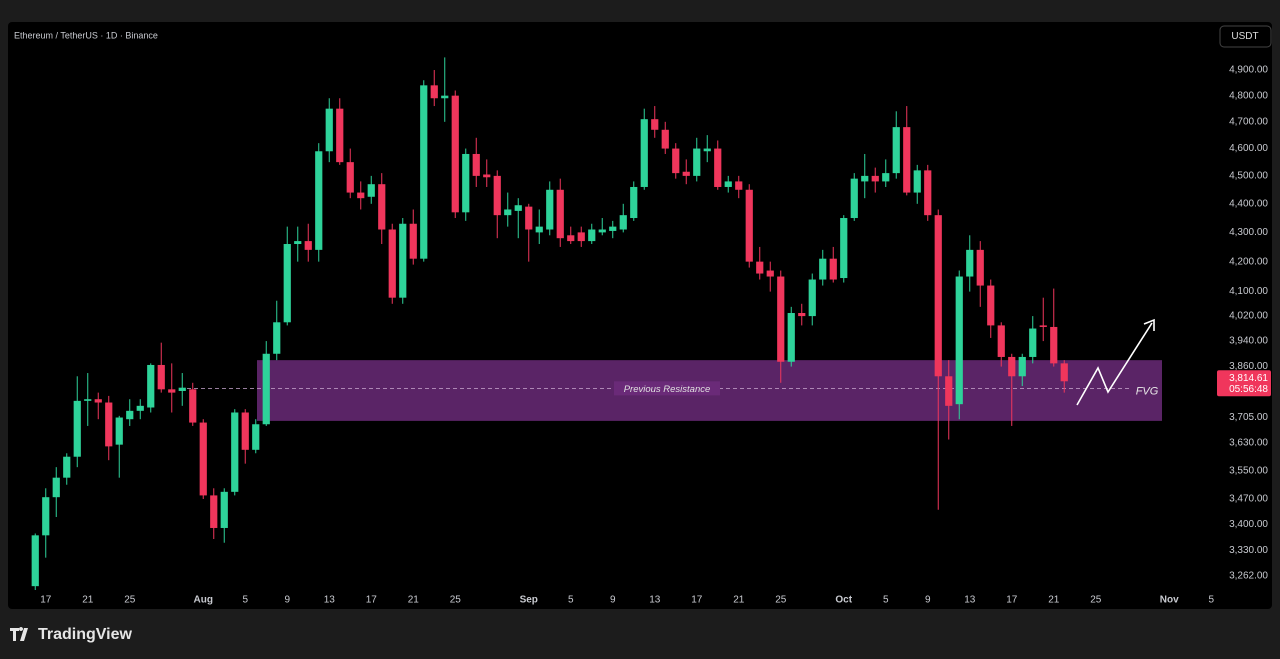  Describe the element at coordinates (1169, 600) in the screenshot. I see `x-tick-label: Nov` at that location.